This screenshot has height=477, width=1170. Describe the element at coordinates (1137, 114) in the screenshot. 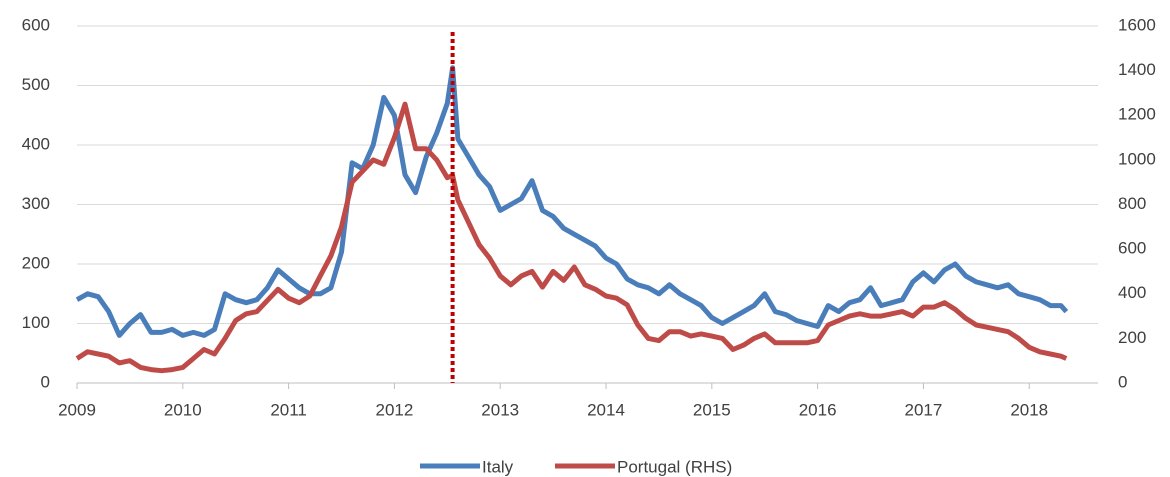

I see `y2-tick-label: 1200` at that location.